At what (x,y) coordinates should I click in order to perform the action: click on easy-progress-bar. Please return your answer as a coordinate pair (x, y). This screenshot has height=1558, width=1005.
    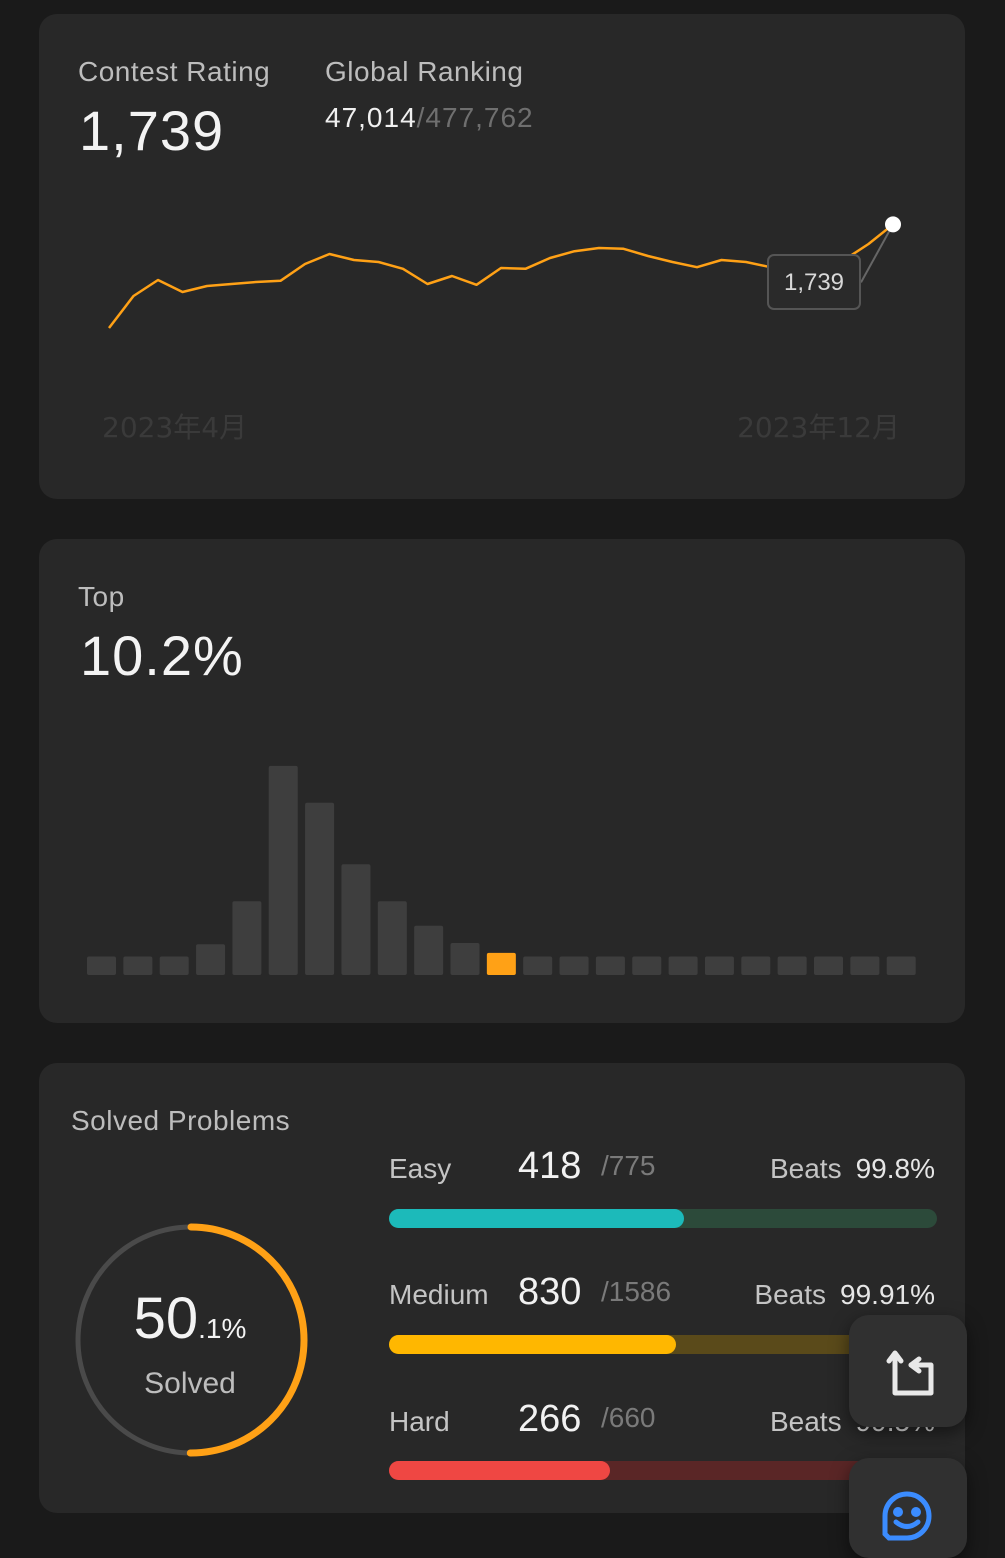
    Looking at the image, I should click on (663, 1218).